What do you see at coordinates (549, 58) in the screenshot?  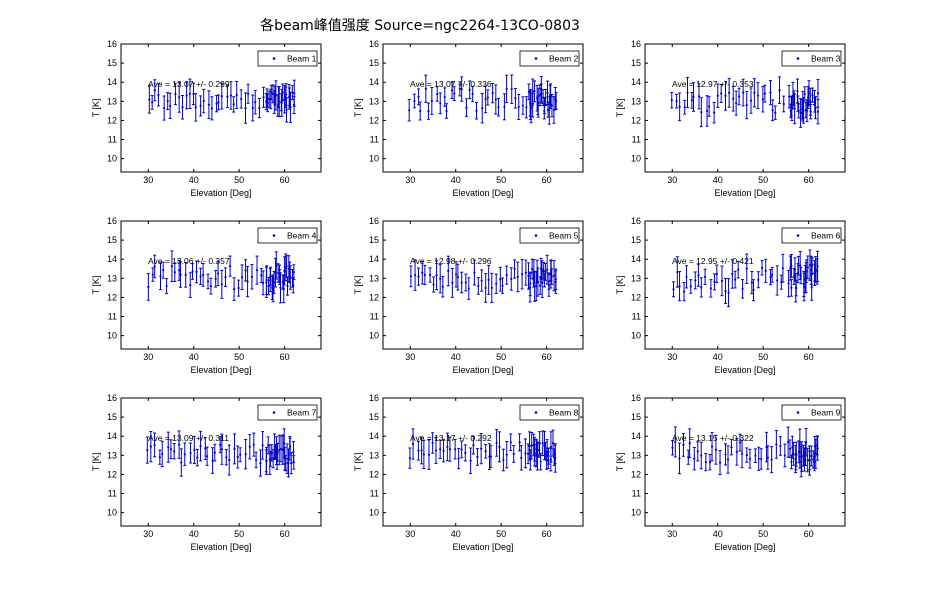 I see `legend: Beam 2` at bounding box center [549, 58].